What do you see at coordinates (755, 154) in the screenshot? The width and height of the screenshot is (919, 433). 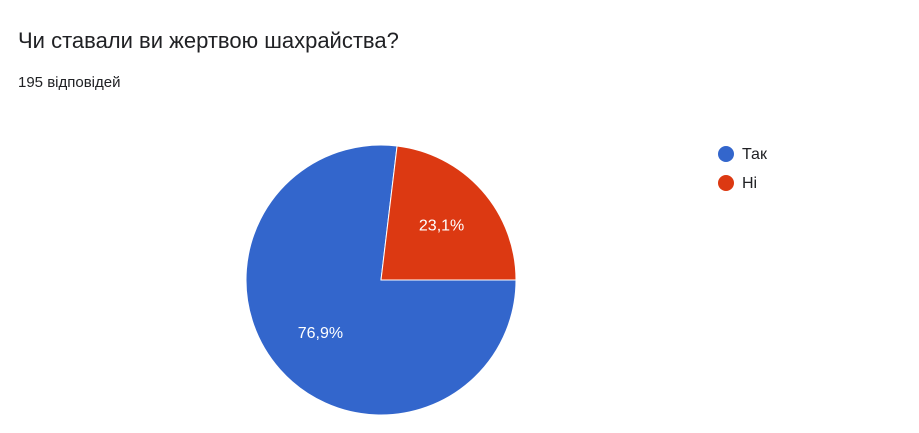 I see `legend-label: Так` at bounding box center [755, 154].